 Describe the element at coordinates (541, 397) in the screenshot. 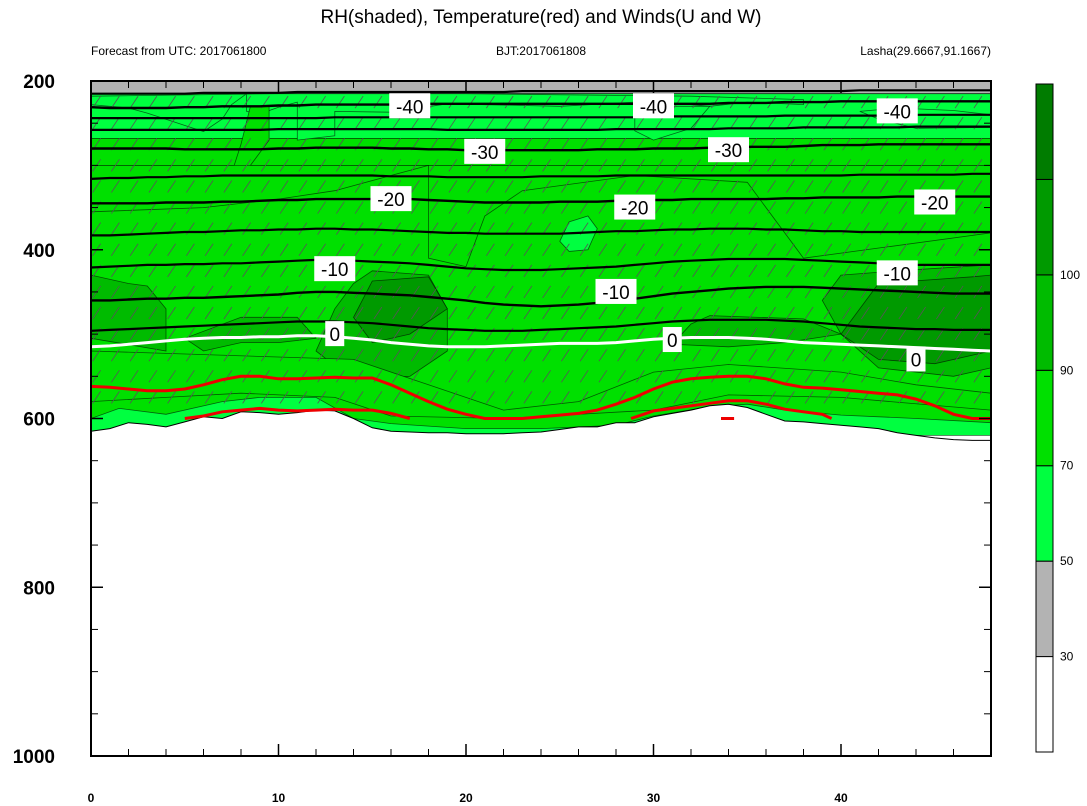

I see `temperature-layer` at that location.